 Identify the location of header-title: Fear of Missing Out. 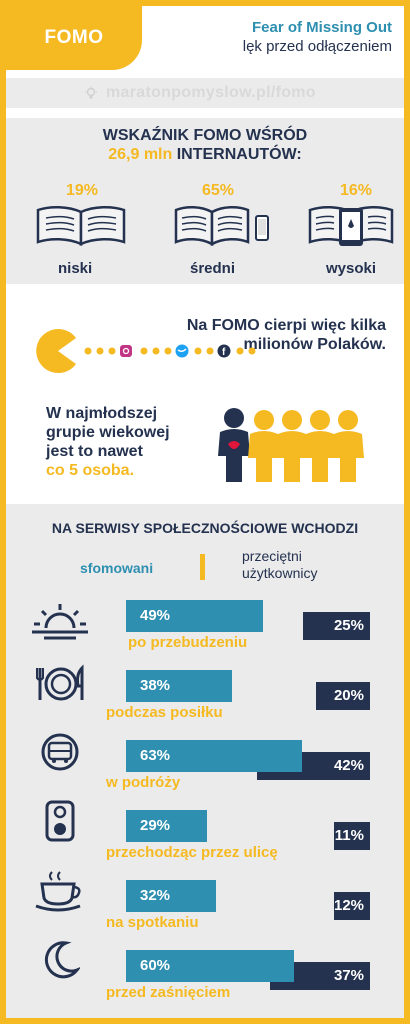
(321, 27).